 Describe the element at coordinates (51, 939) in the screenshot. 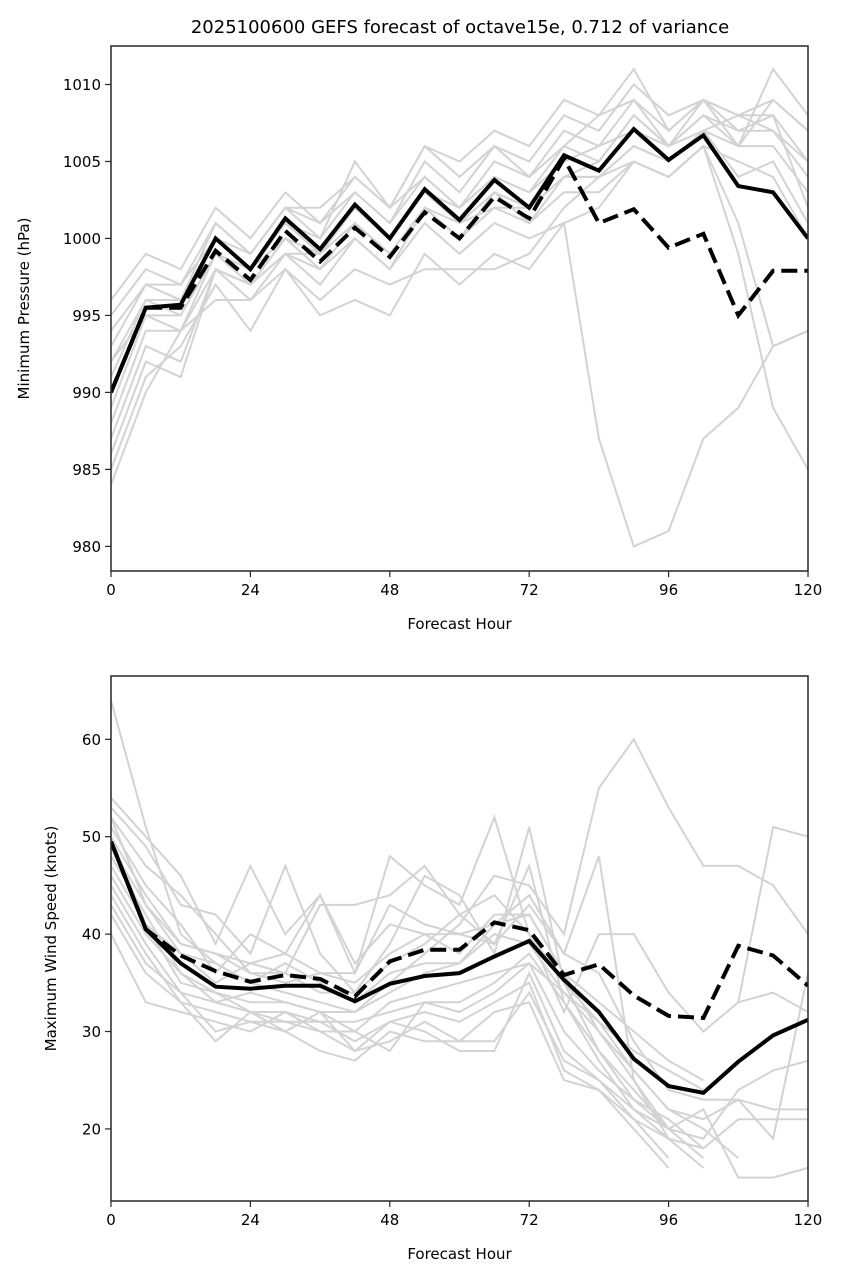

I see `wind-y-axis-label: Maximum Wind Speed (knots)` at that location.